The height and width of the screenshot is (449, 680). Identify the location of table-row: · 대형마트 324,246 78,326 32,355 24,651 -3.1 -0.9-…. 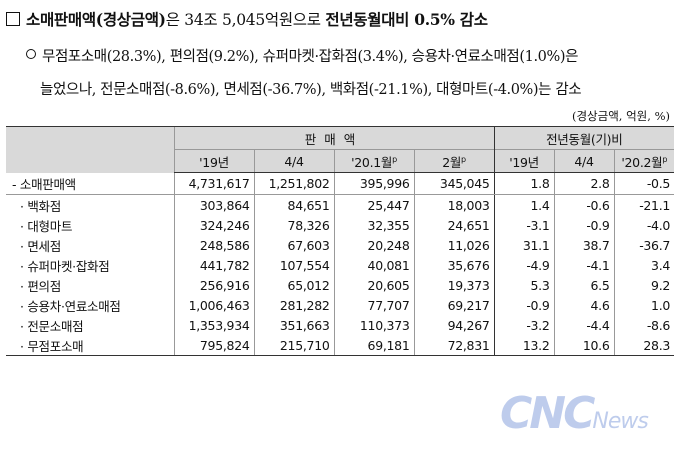
(340, 225).